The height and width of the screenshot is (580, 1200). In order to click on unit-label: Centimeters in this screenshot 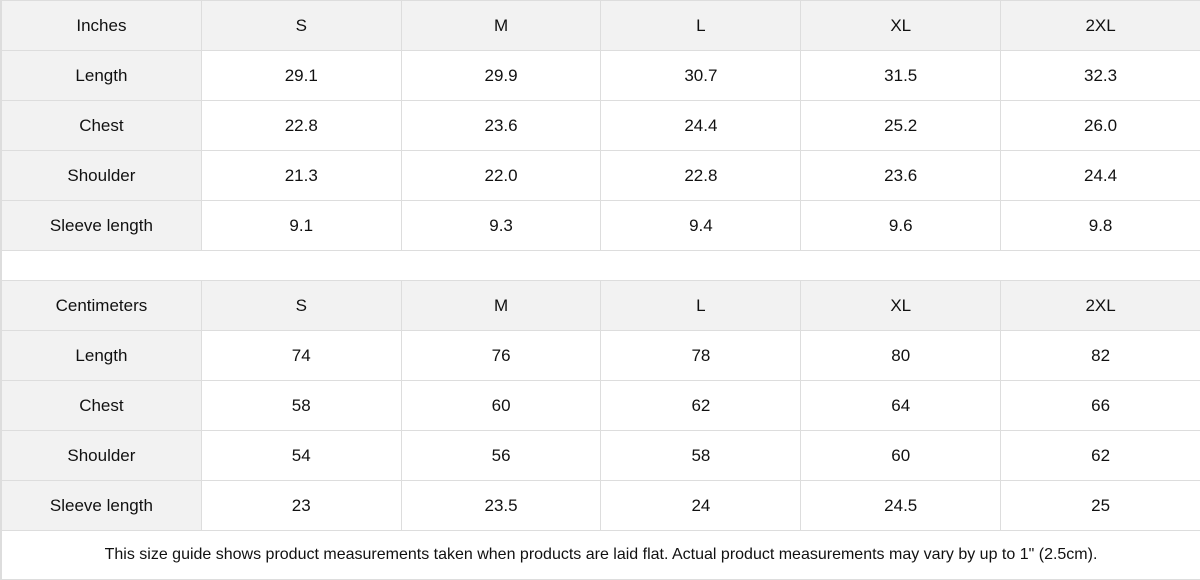, I will do `click(101, 305)`.